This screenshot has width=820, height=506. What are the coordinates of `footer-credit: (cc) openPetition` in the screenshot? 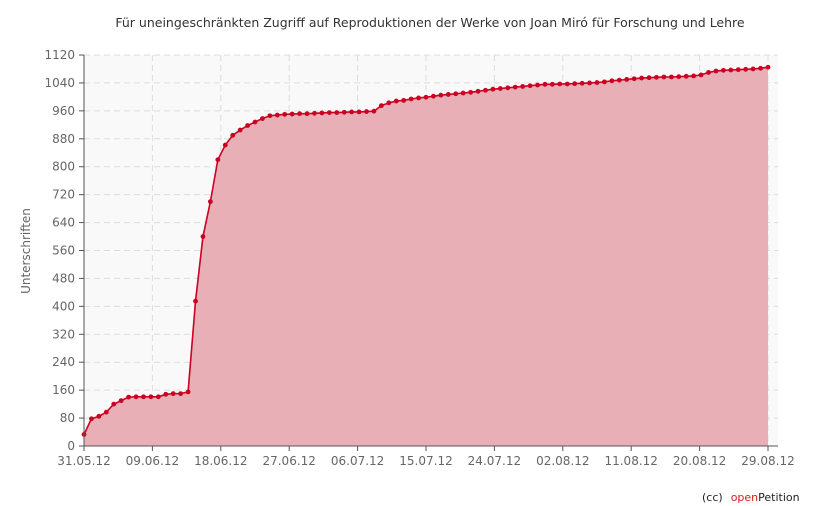 It's located at (751, 497).